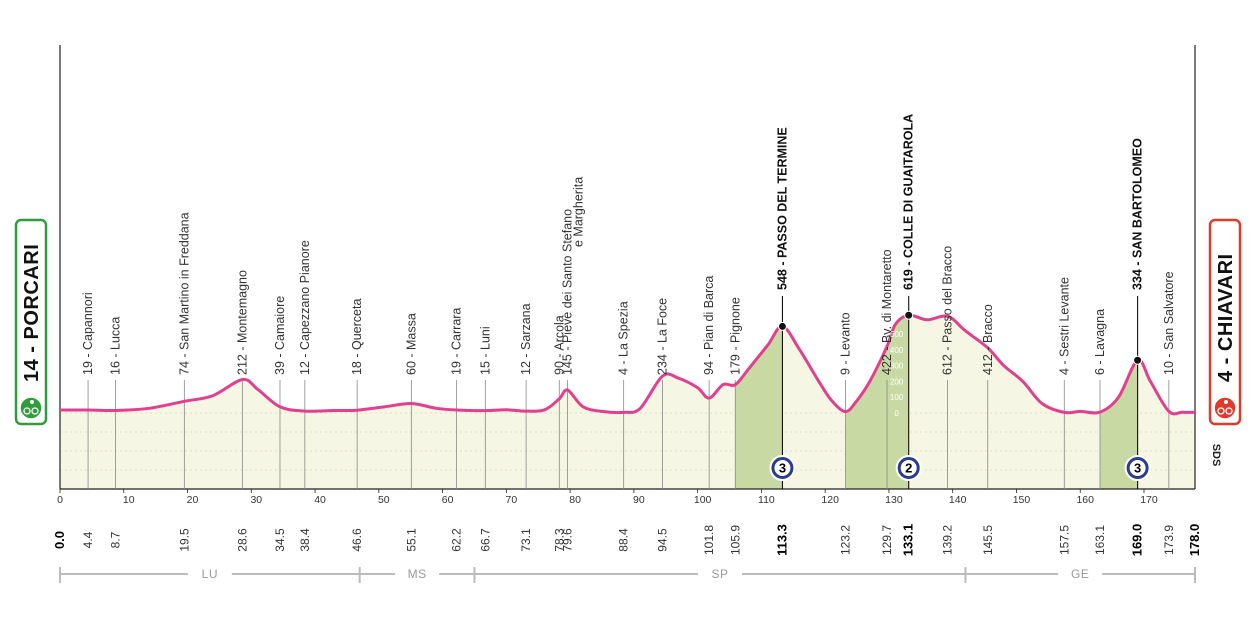  What do you see at coordinates (1064, 326) in the screenshot?
I see `waypoint-label: 4 - Sestri Levante` at bounding box center [1064, 326].